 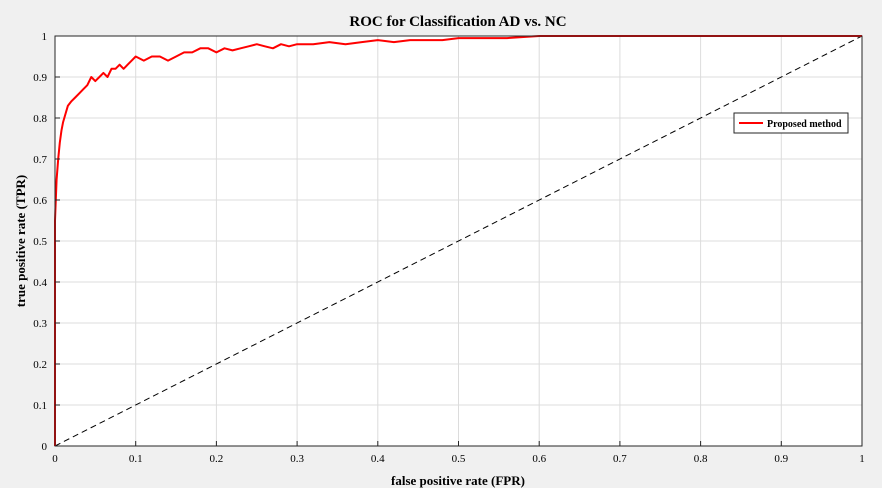 What do you see at coordinates (55, 459) in the screenshot?
I see `x-tick-label: 0` at bounding box center [55, 459].